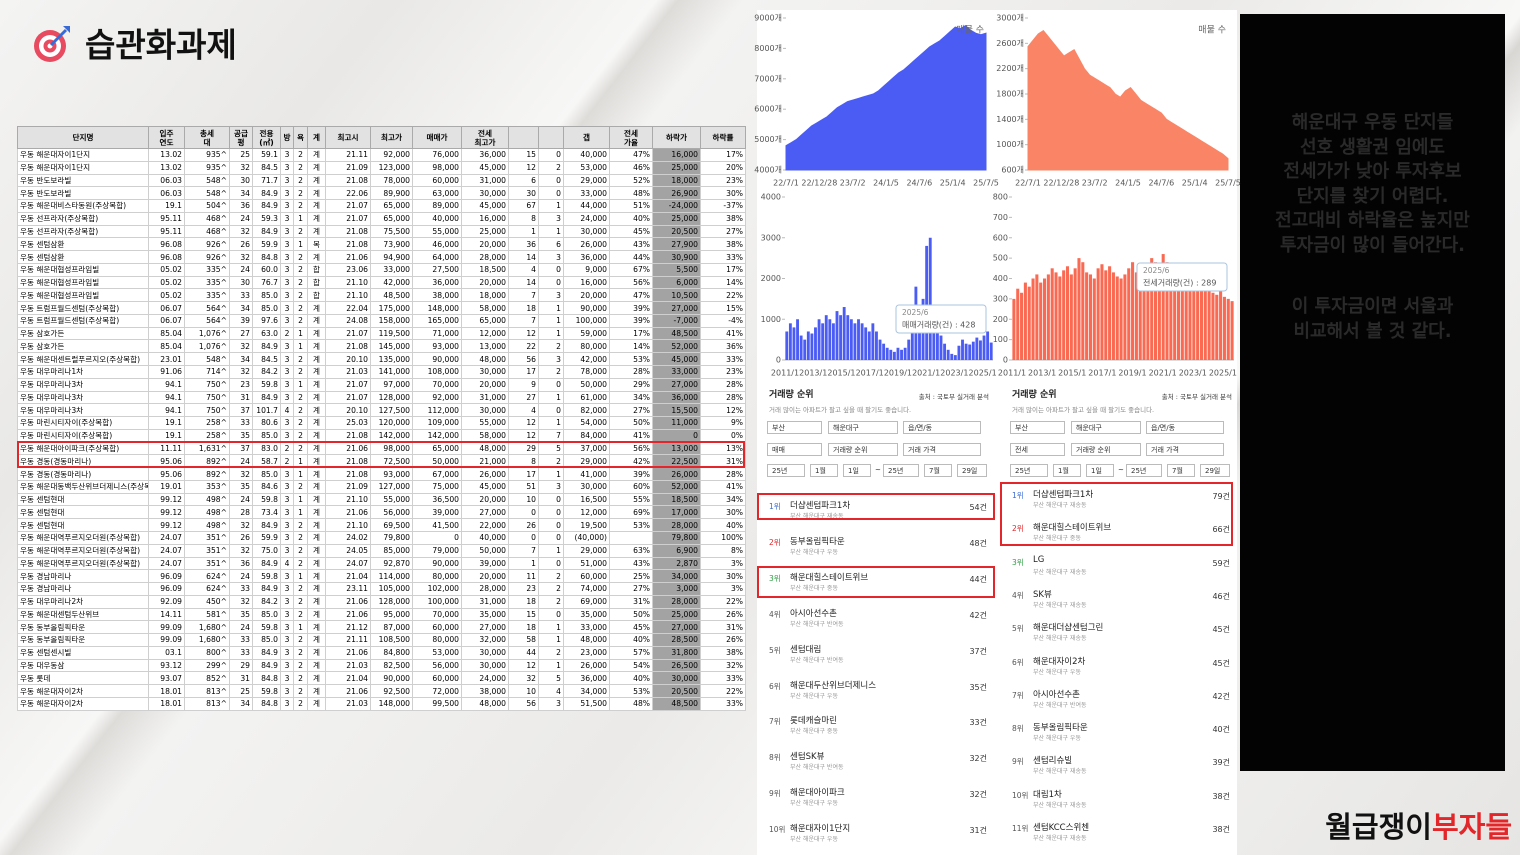  Describe the element at coordinates (1132, 373) in the screenshot. I see `x-tick-label: 2019/1` at that location.